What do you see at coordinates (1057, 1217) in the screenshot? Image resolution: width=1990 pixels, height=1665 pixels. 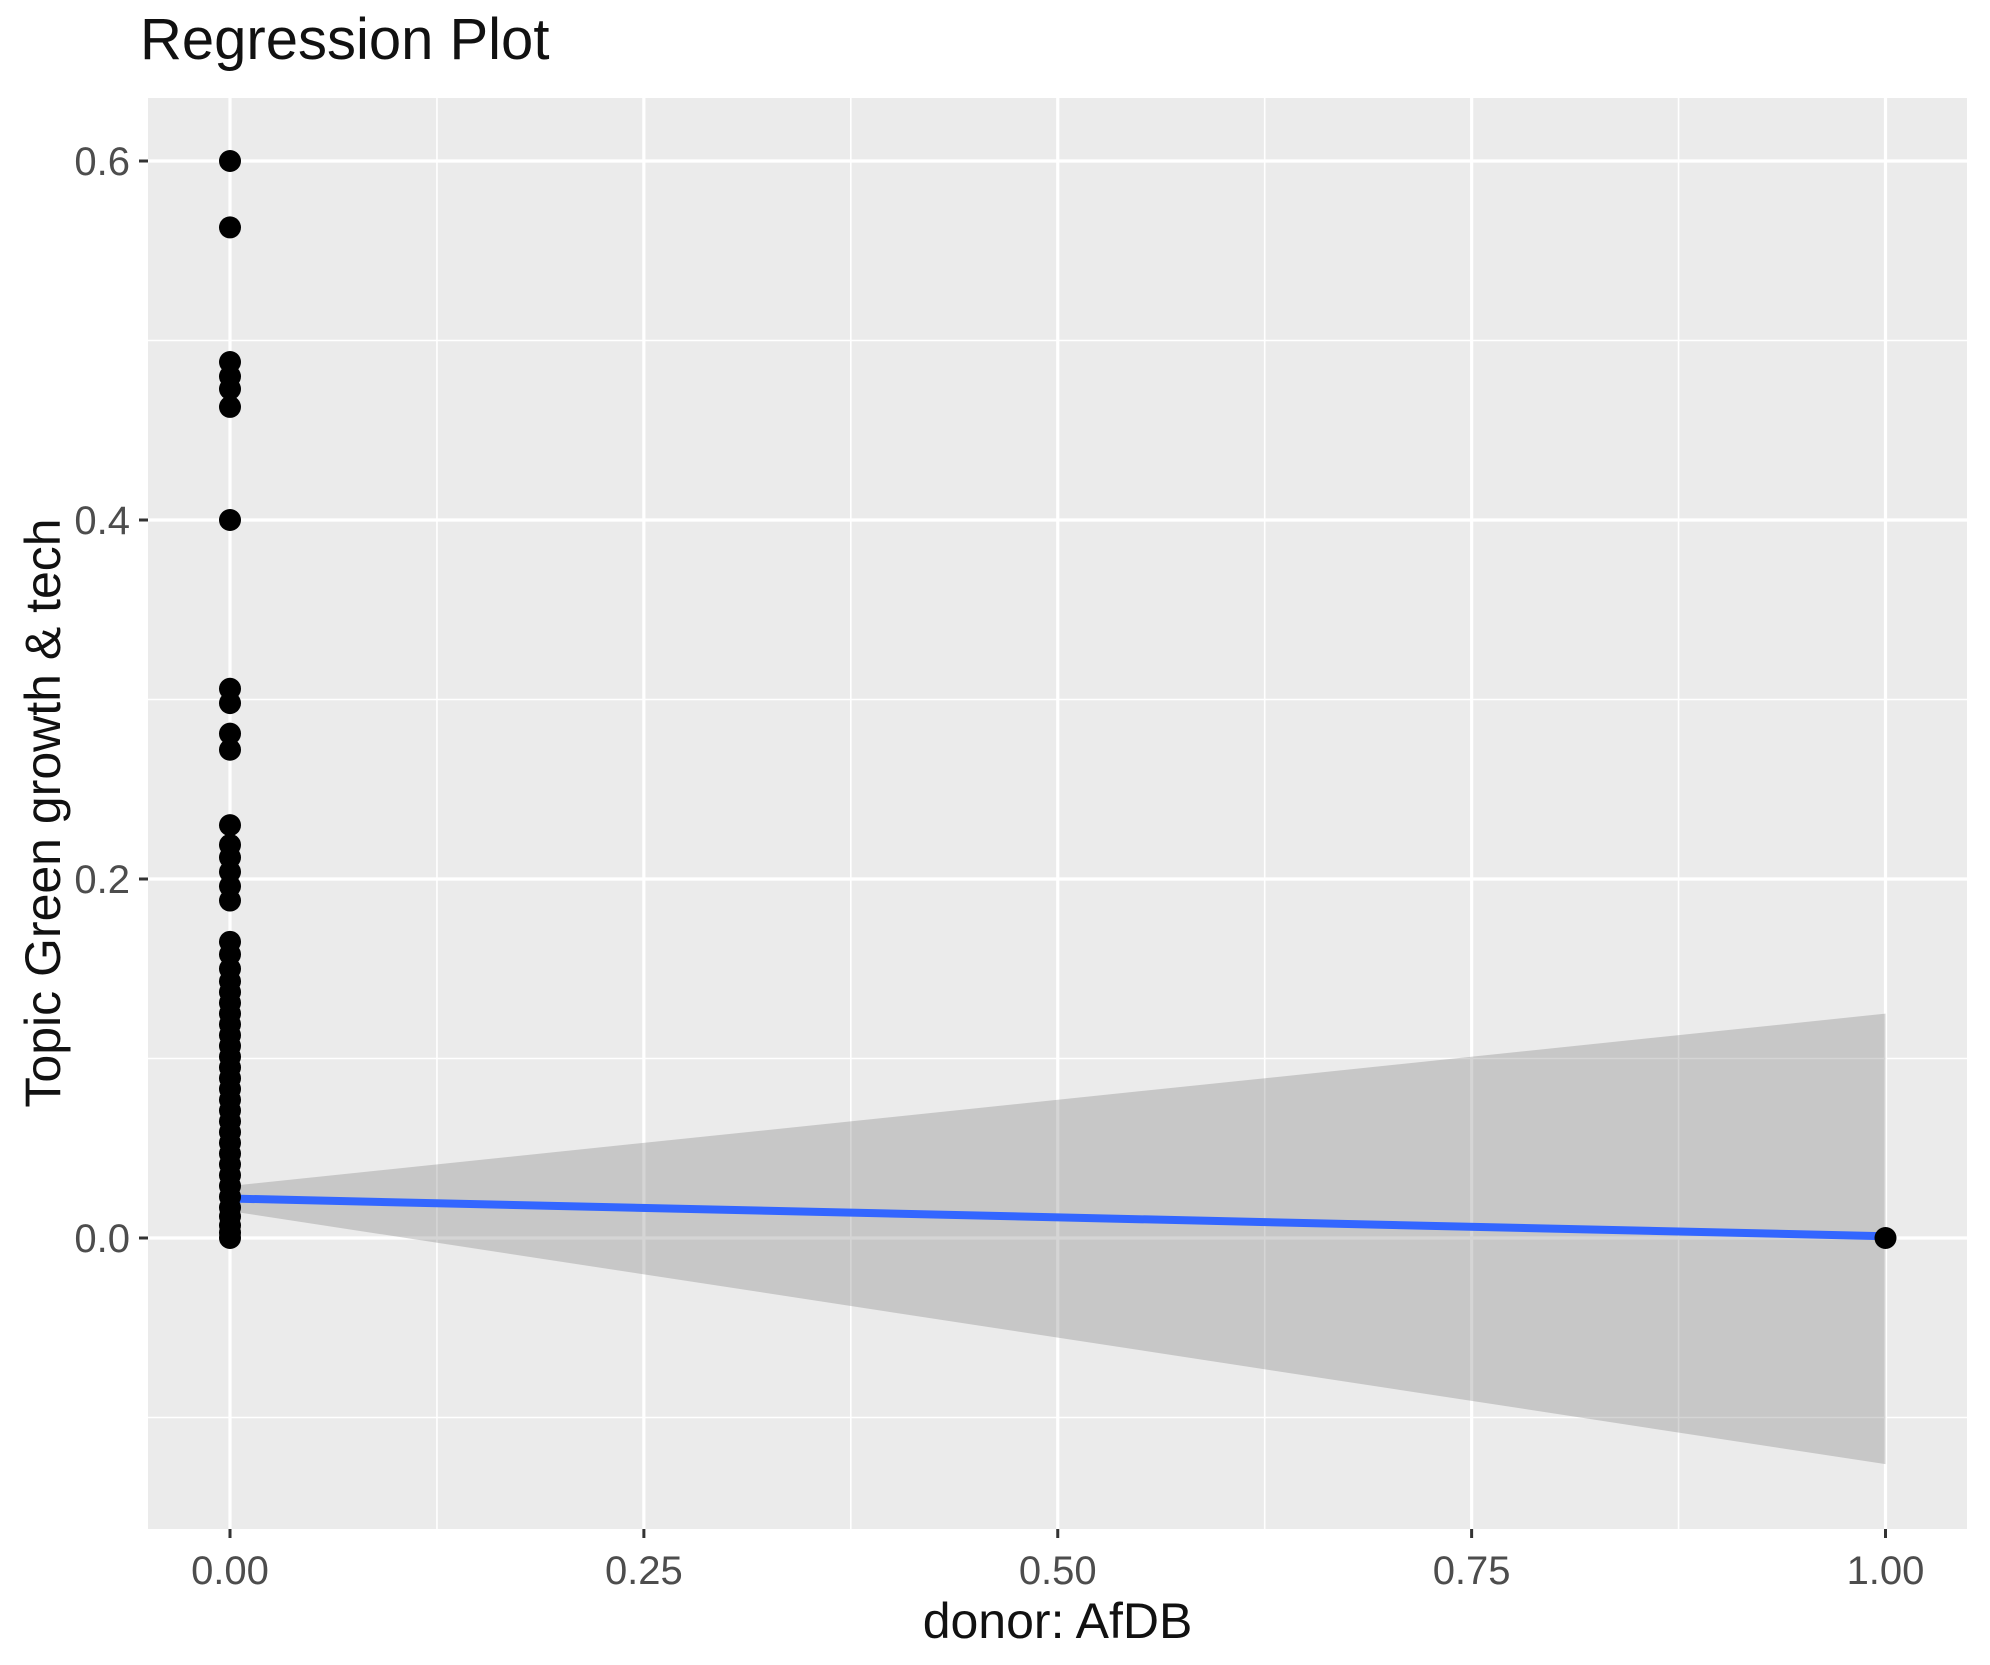 I see `regression-line` at bounding box center [1057, 1217].